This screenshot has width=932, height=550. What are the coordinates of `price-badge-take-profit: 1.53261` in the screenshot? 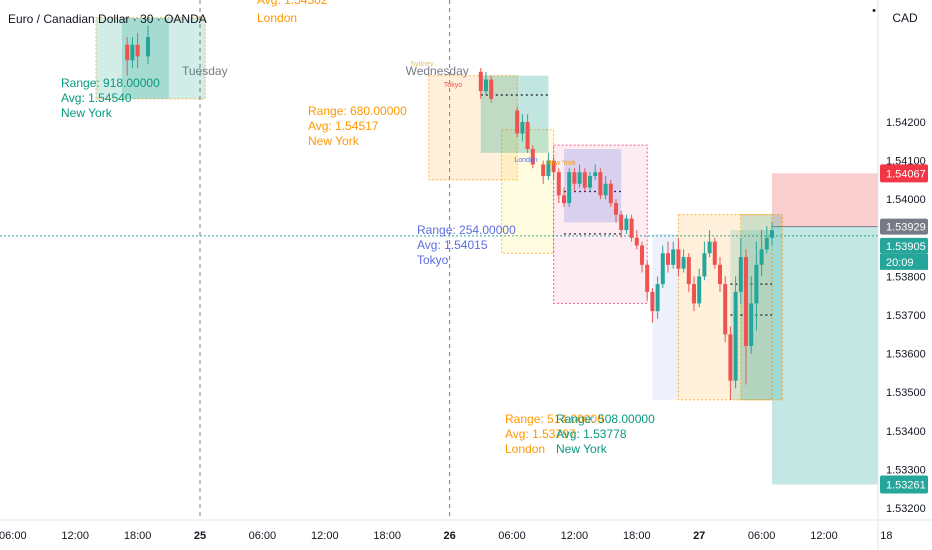 It's located at (904, 484).